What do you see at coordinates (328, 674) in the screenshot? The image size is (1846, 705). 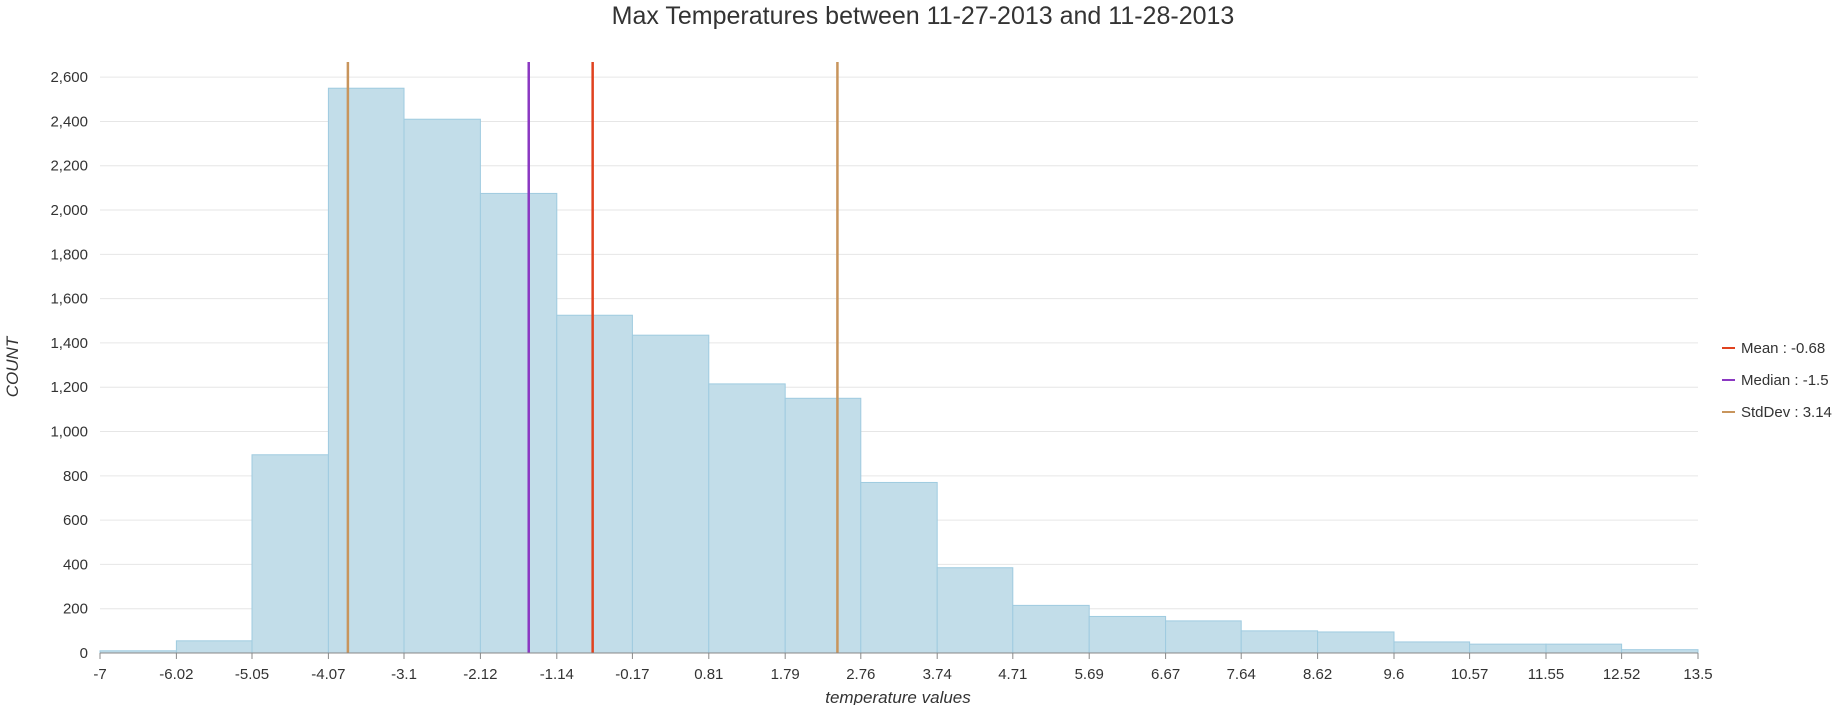 I see `x-tick-label: -4.07` at bounding box center [328, 674].